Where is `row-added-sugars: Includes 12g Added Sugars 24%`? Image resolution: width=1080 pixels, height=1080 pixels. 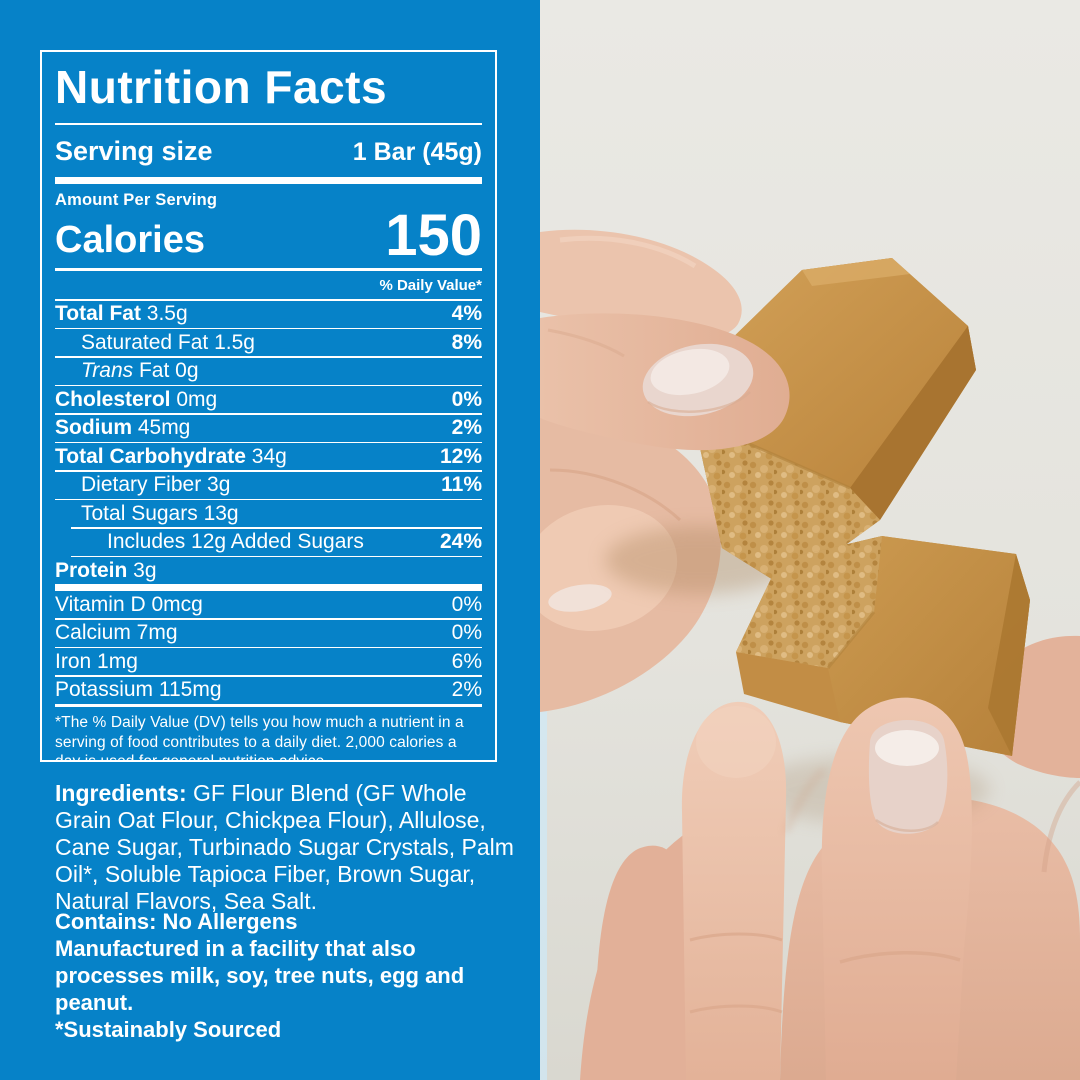
row-added-sugars: Includes 12g Added Sugars 24% is located at coordinates (294, 541).